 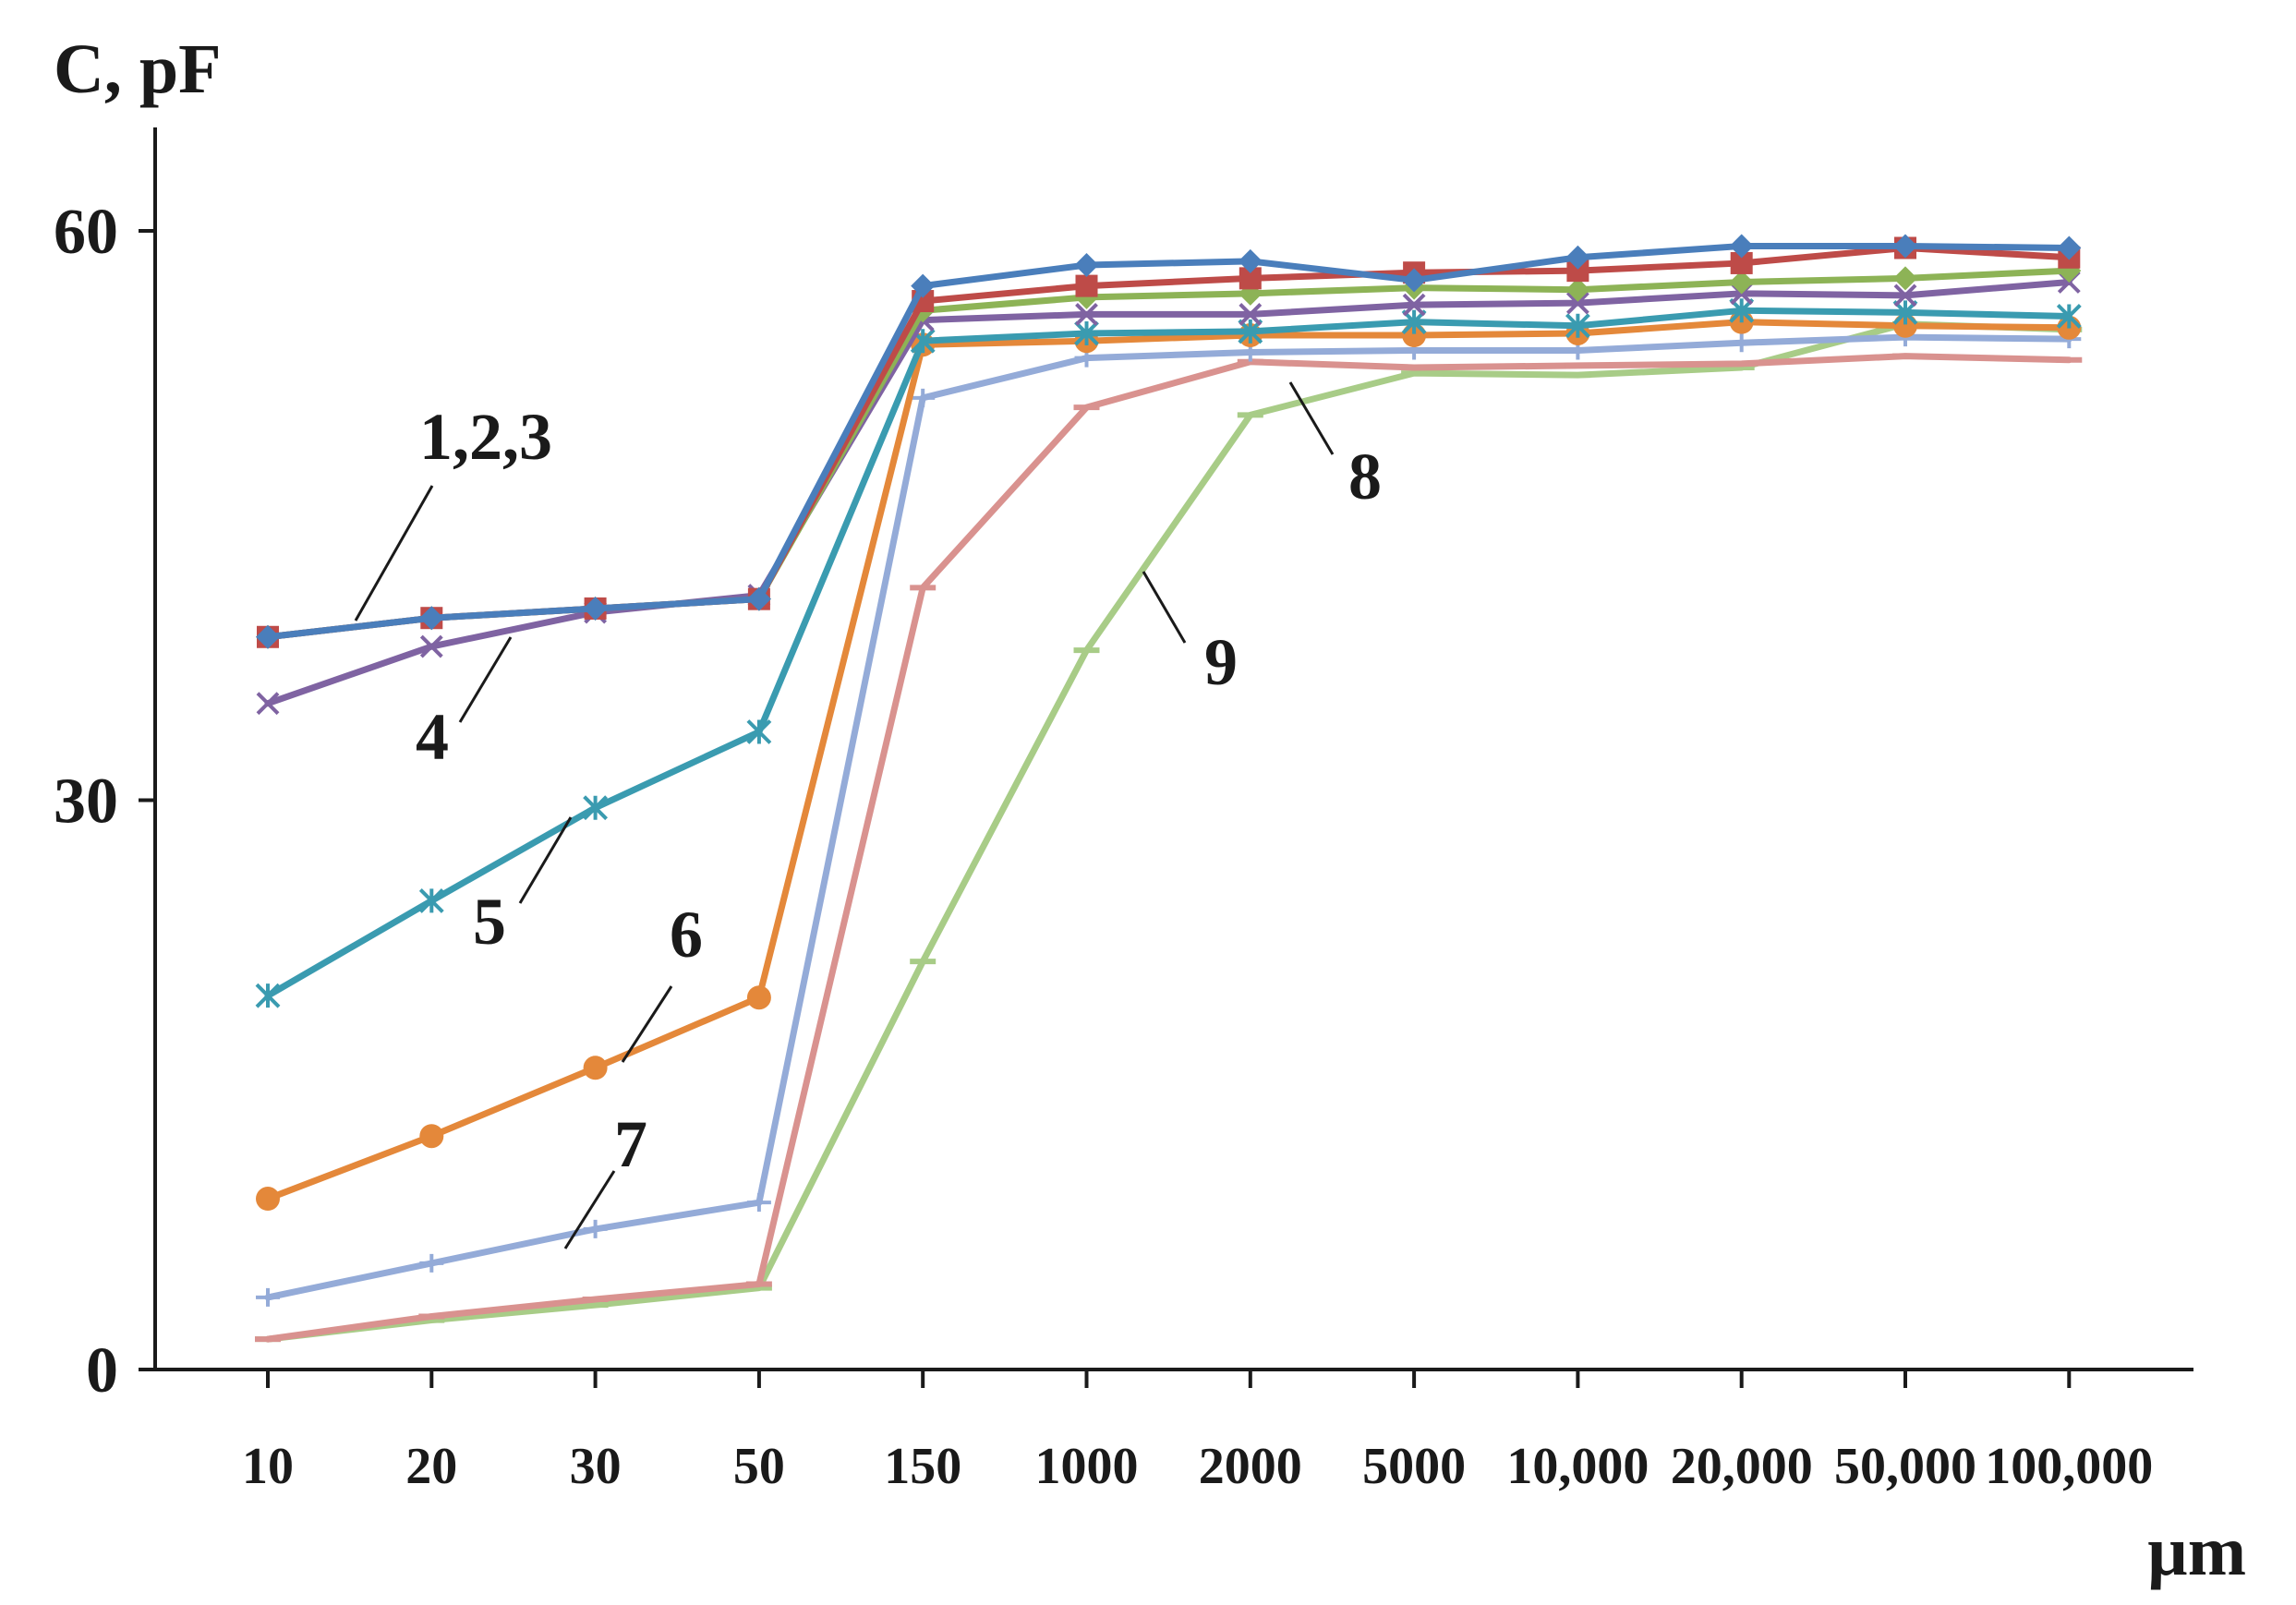 I want to click on curve-label-5: 7, so click(x=605, y=1178).